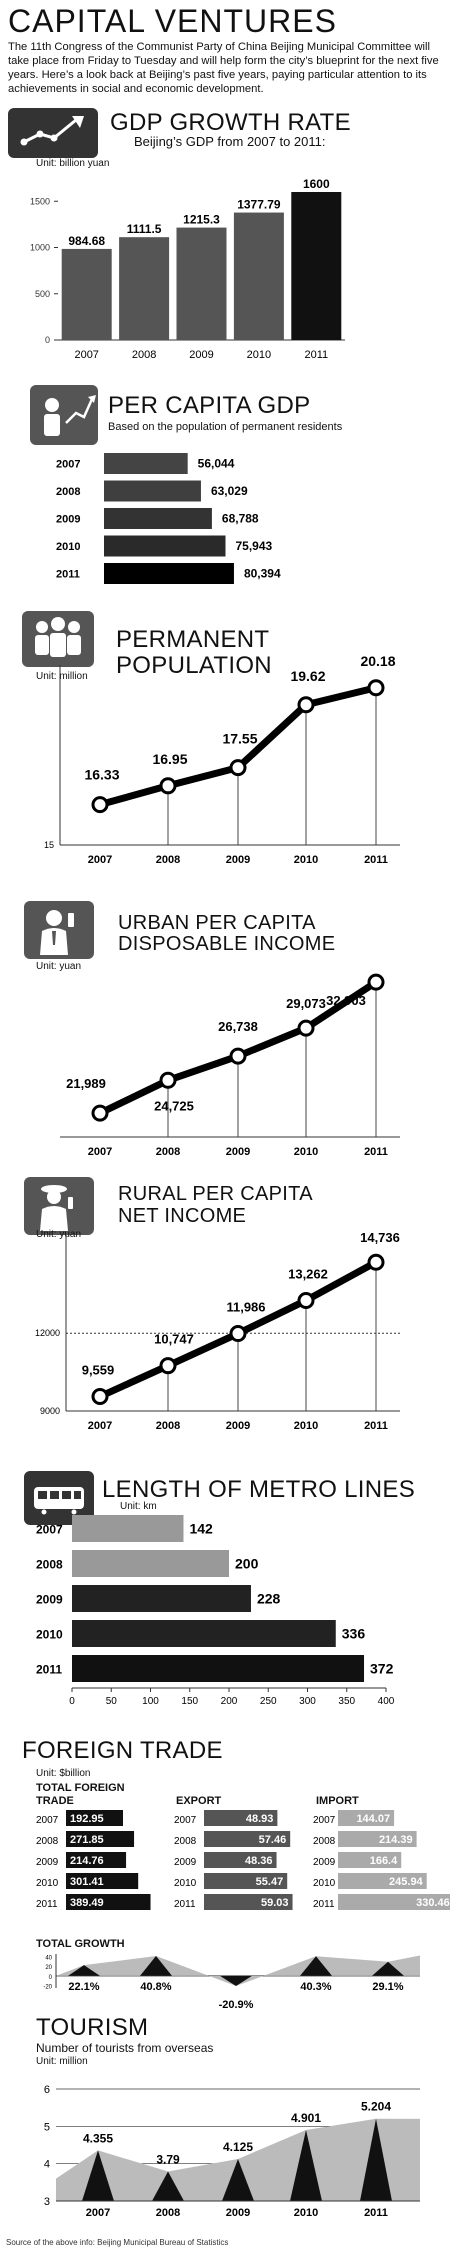 Image resolution: width=450 pixels, height=2253 pixels. Describe the element at coordinates (174, 1105) in the screenshot. I see `c-urban-value-label: 24,725` at that location.